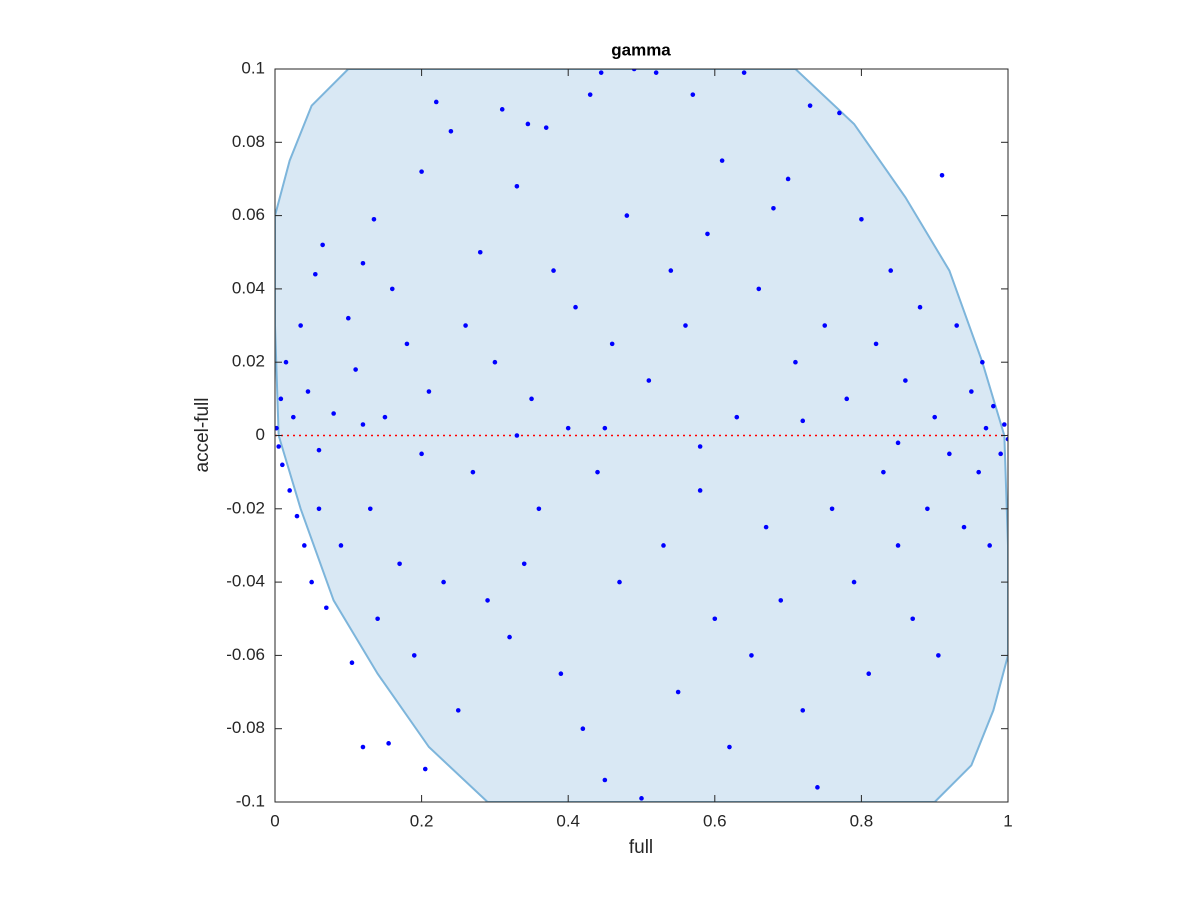 This screenshot has height=900, width=1200. What do you see at coordinates (715, 820) in the screenshot?
I see `x-tick-label: 0.6` at bounding box center [715, 820].